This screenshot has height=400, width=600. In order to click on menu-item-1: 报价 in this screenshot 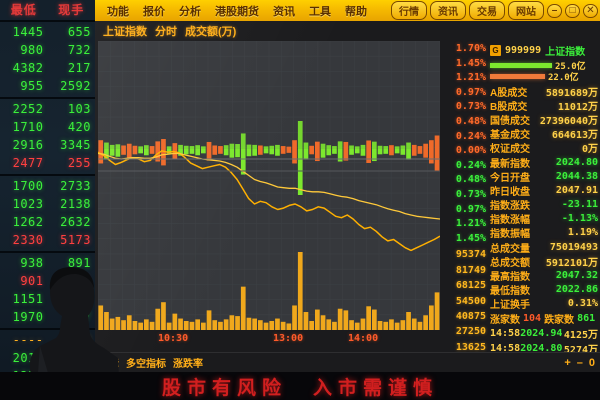, I will do `click(154, 11)`.